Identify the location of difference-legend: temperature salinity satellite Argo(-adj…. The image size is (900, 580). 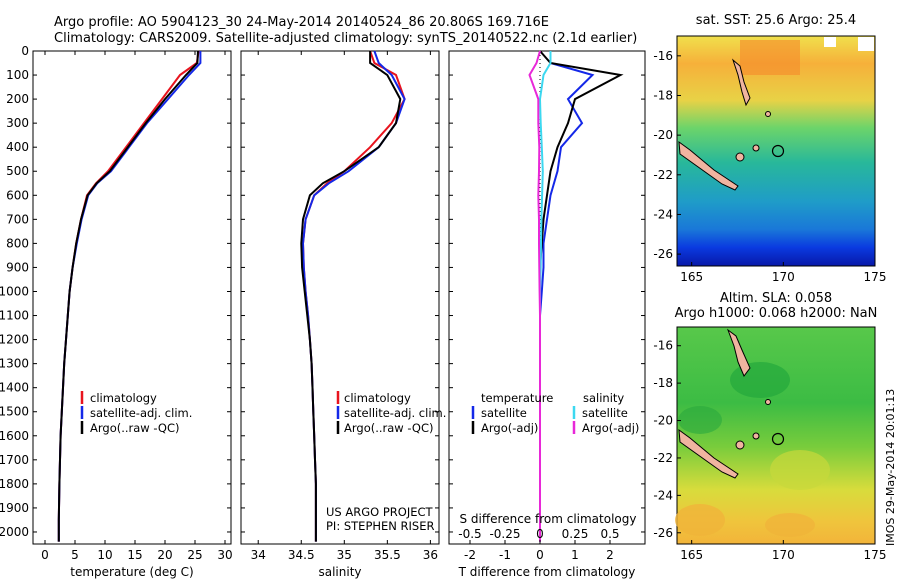
(555, 413).